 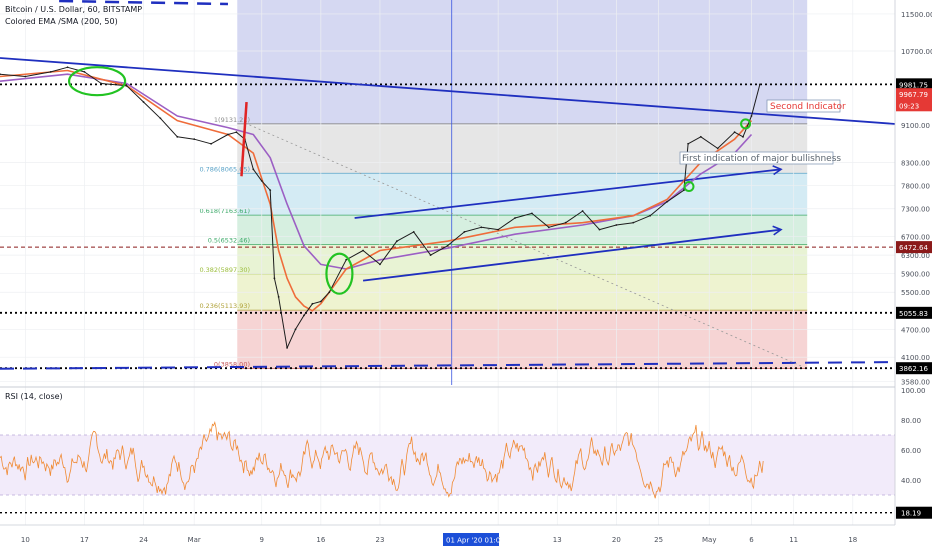 What do you see at coordinates (224, 270) in the screenshot?
I see `fib-level-label: 0.382(5897.30)` at bounding box center [224, 270].